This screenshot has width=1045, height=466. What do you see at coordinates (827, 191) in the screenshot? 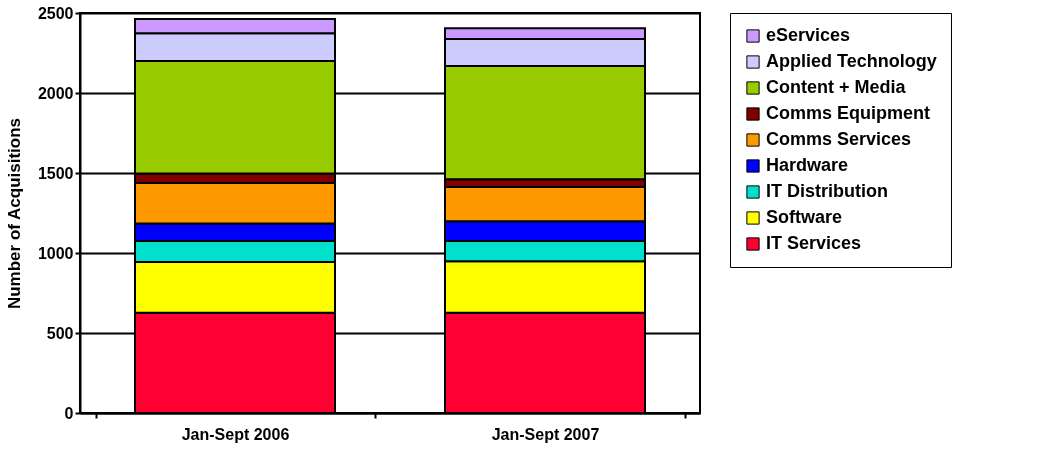
I see `legend-label: IT Distribution` at bounding box center [827, 191].